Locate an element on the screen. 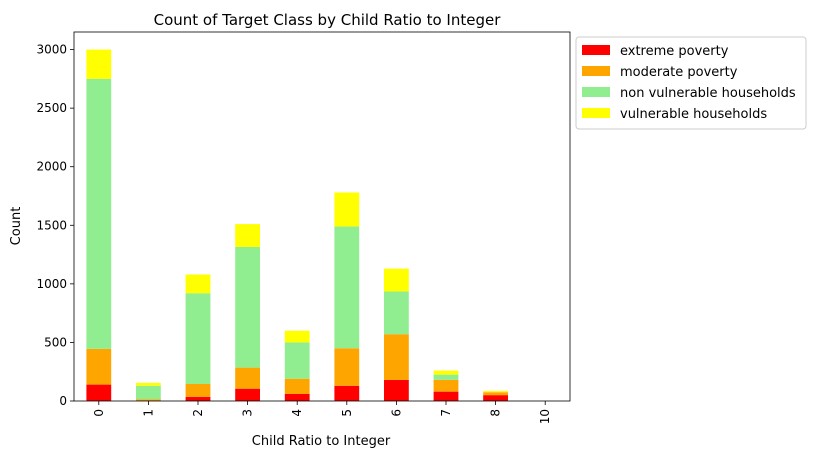 Image resolution: width=824 pixels, height=458 pixels. x-tick-label: 7 is located at coordinates (446, 413).